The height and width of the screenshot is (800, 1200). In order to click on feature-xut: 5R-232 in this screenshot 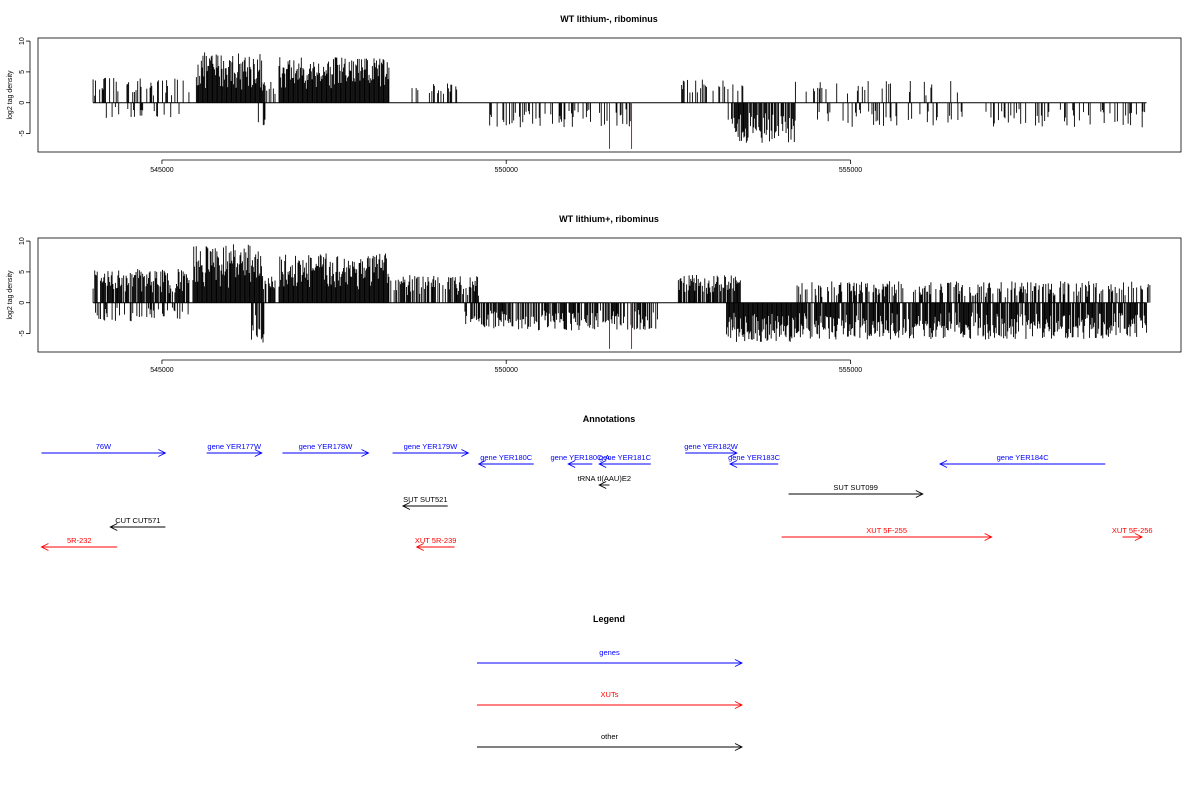, I will do `click(79, 543)`.